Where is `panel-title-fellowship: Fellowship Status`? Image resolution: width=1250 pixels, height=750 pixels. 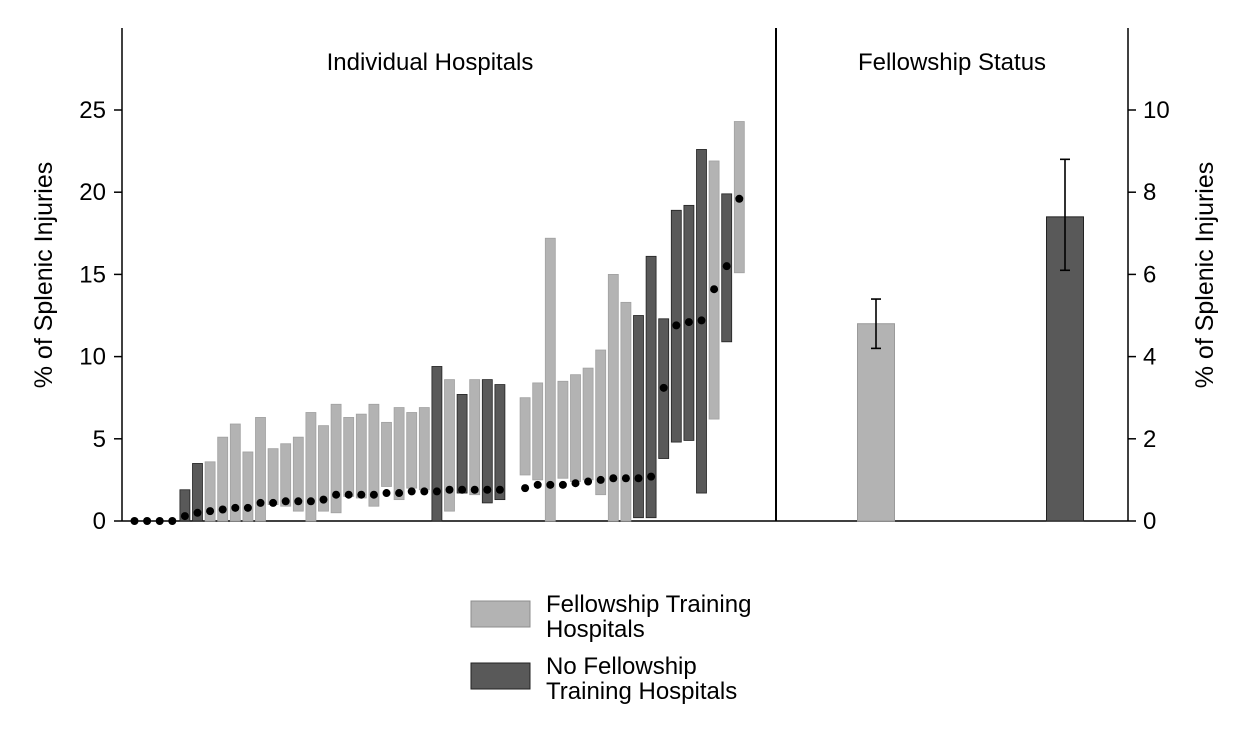
panel-title-fellowship: Fellowship Status is located at coordinates (952, 62).